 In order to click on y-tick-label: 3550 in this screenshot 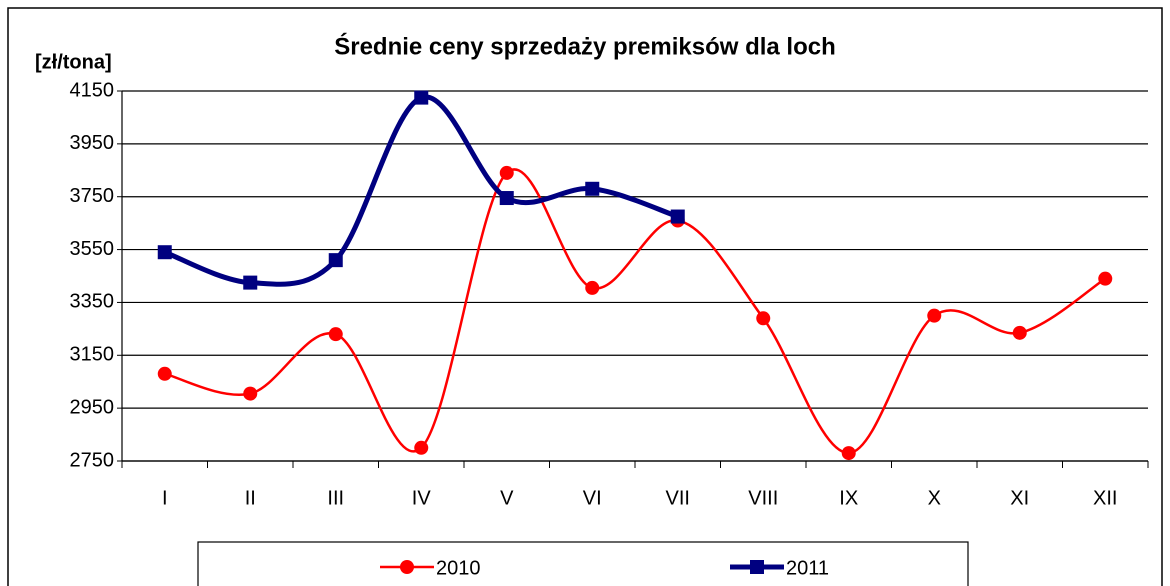, I will do `click(92, 249)`.